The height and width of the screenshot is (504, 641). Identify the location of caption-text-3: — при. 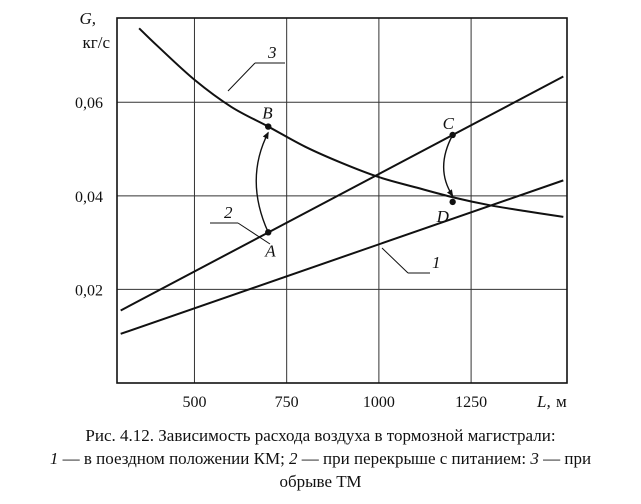
(565, 458).